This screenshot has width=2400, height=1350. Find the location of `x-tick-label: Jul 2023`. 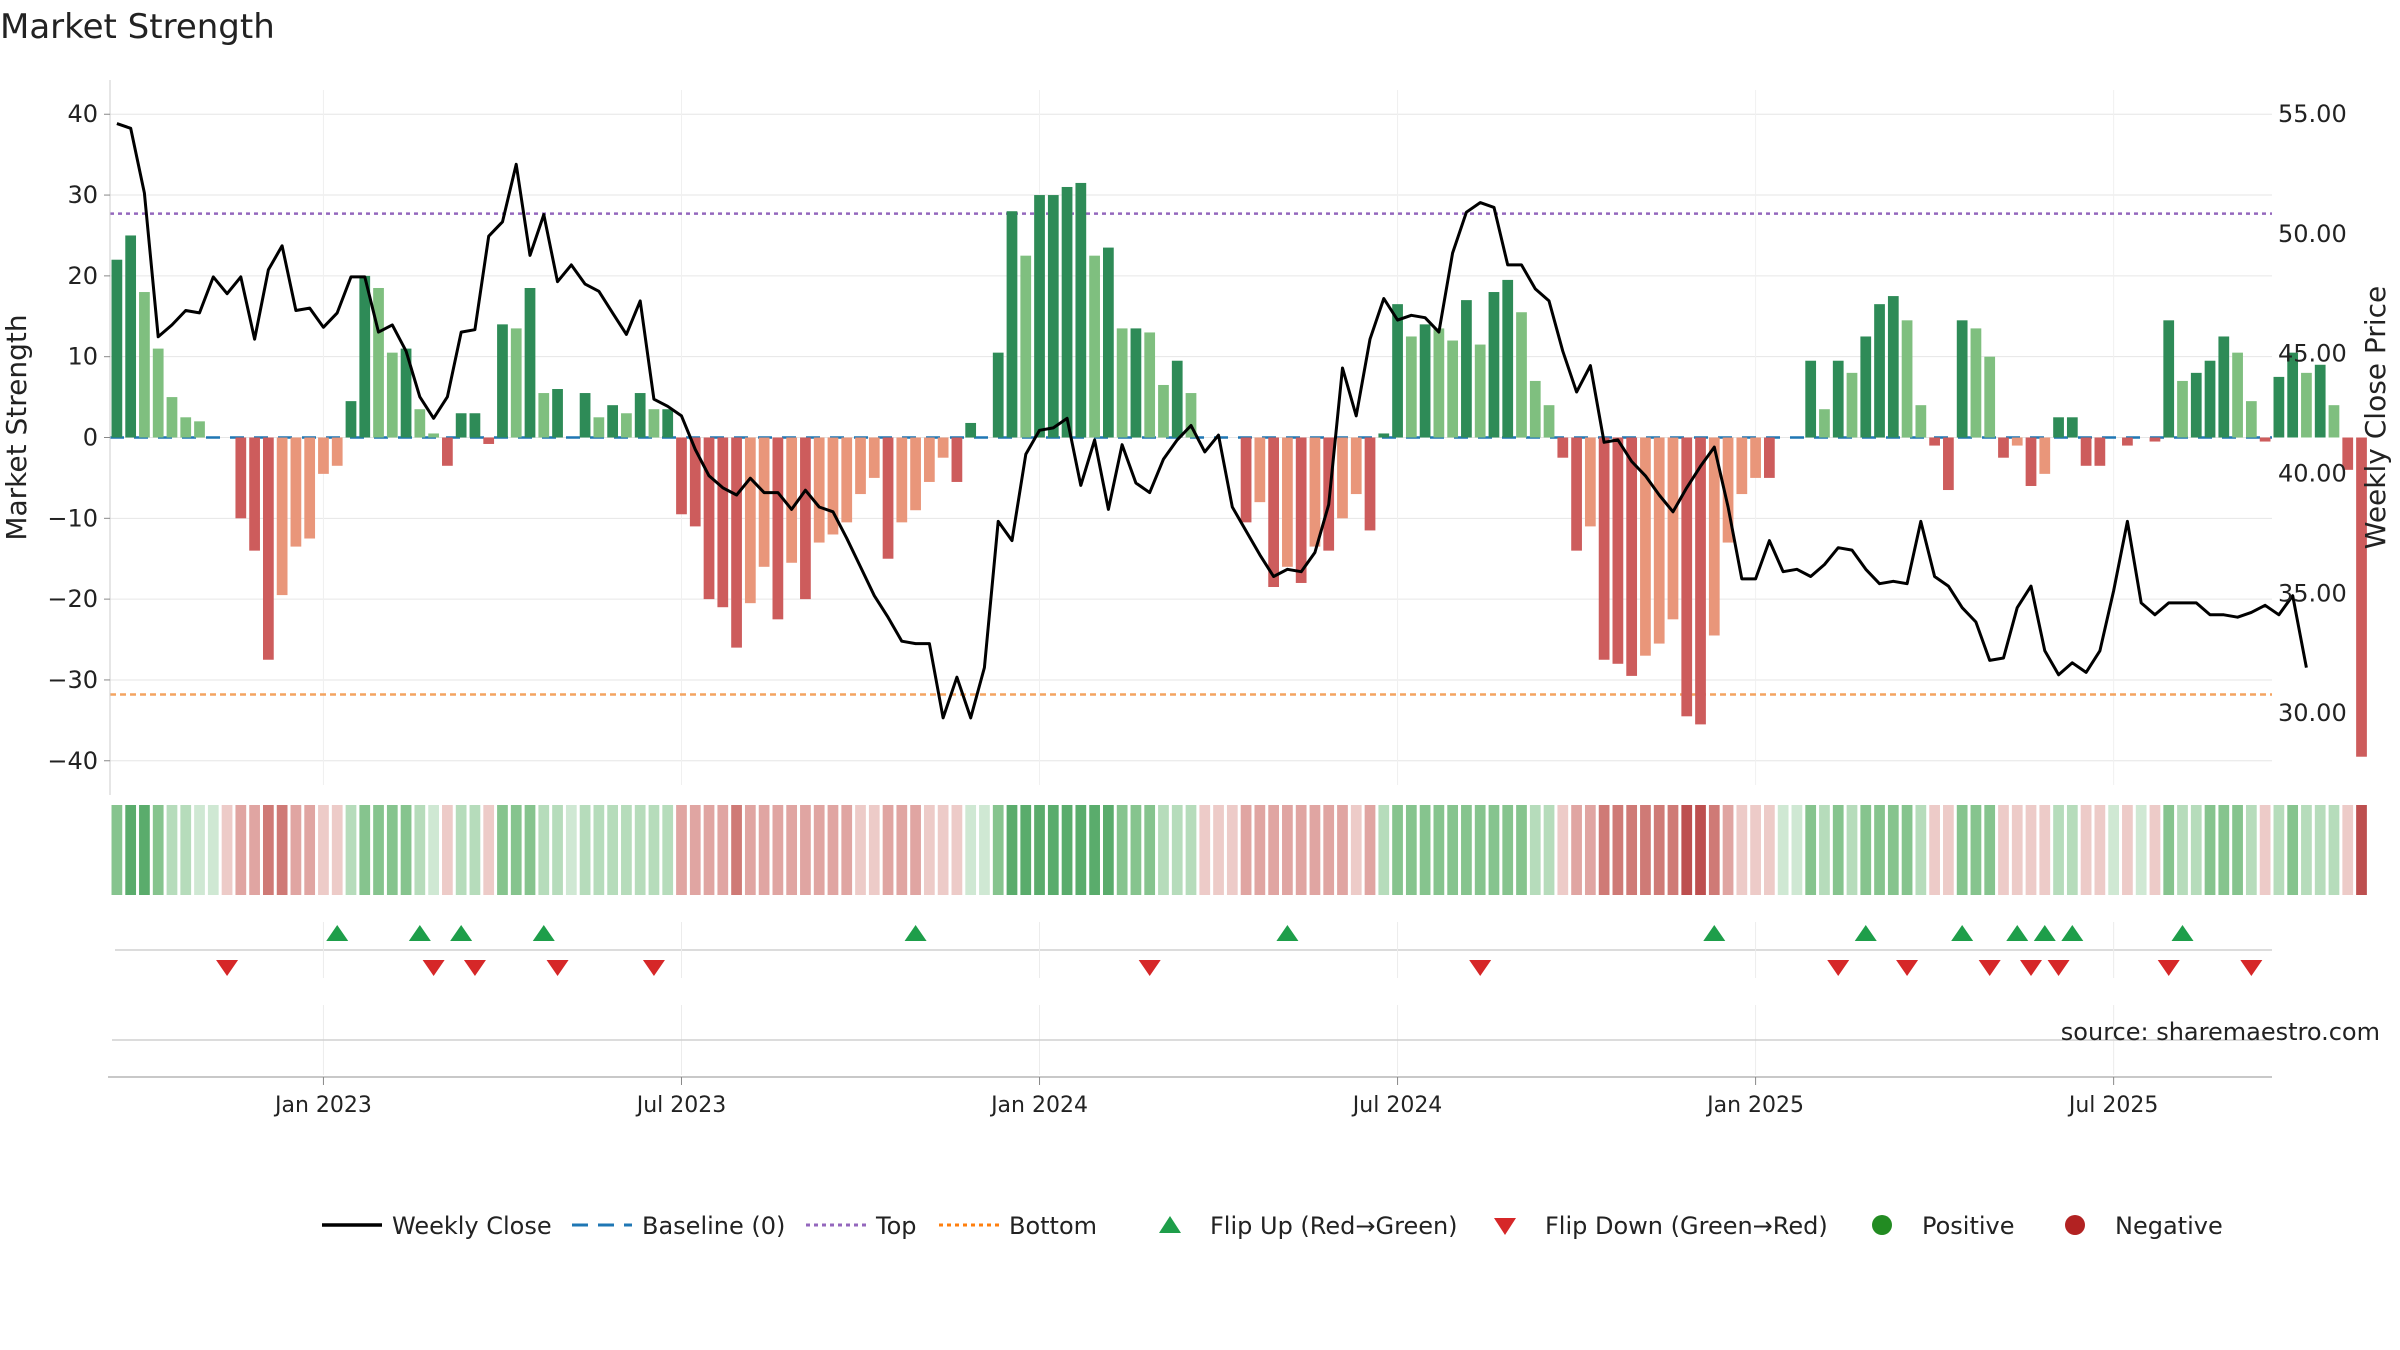

x-tick-label: Jul 2023 is located at coordinates (681, 1105).